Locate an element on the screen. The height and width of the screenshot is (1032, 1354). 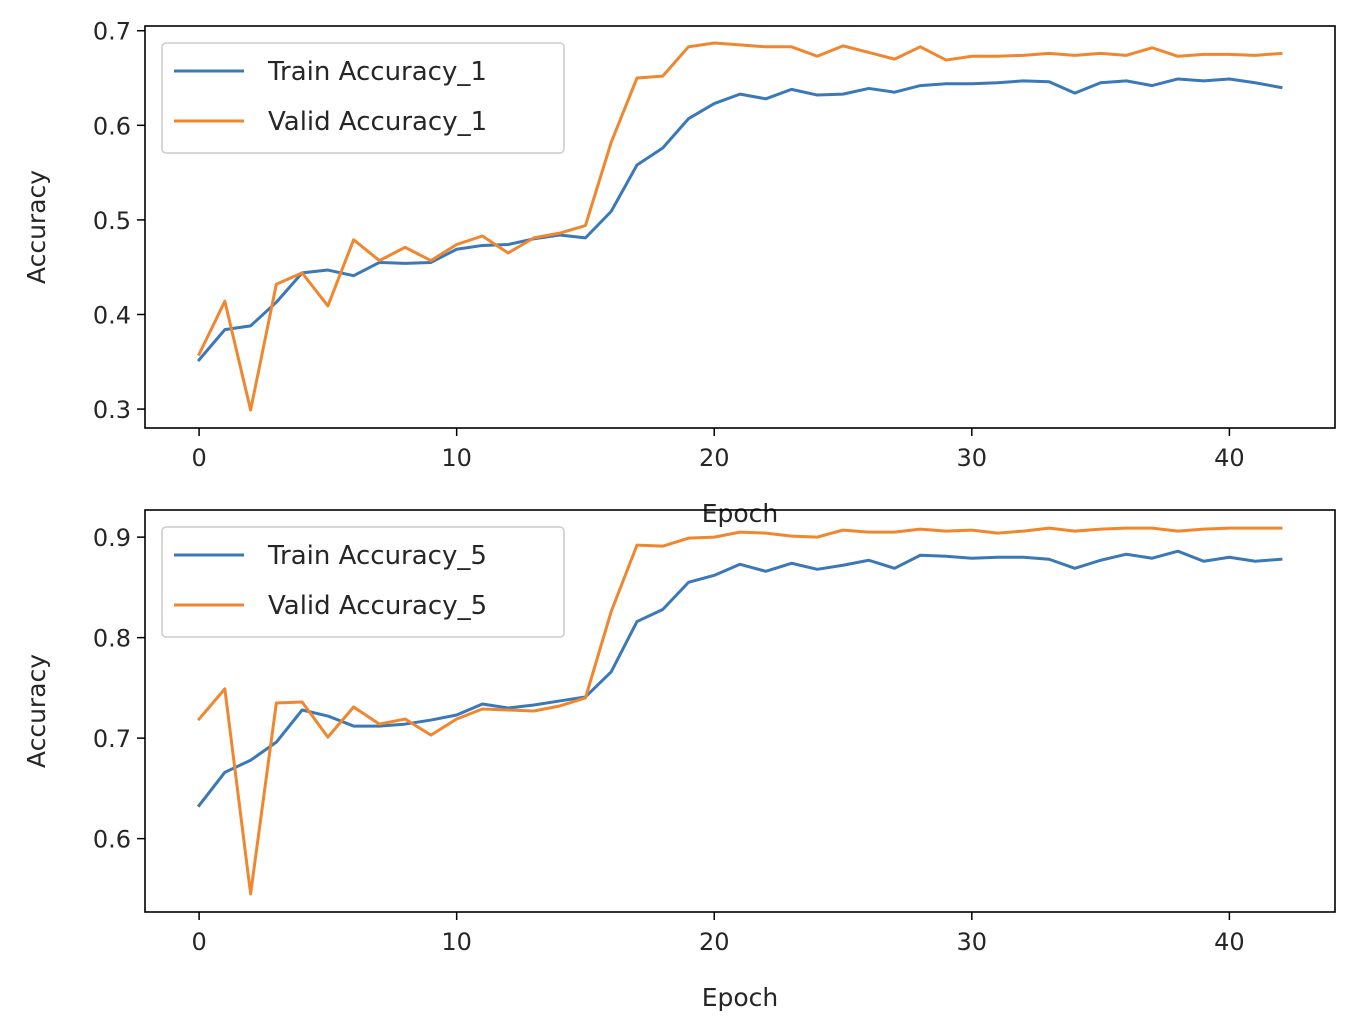
y-tick-label: 0.9 is located at coordinates (112, 538).